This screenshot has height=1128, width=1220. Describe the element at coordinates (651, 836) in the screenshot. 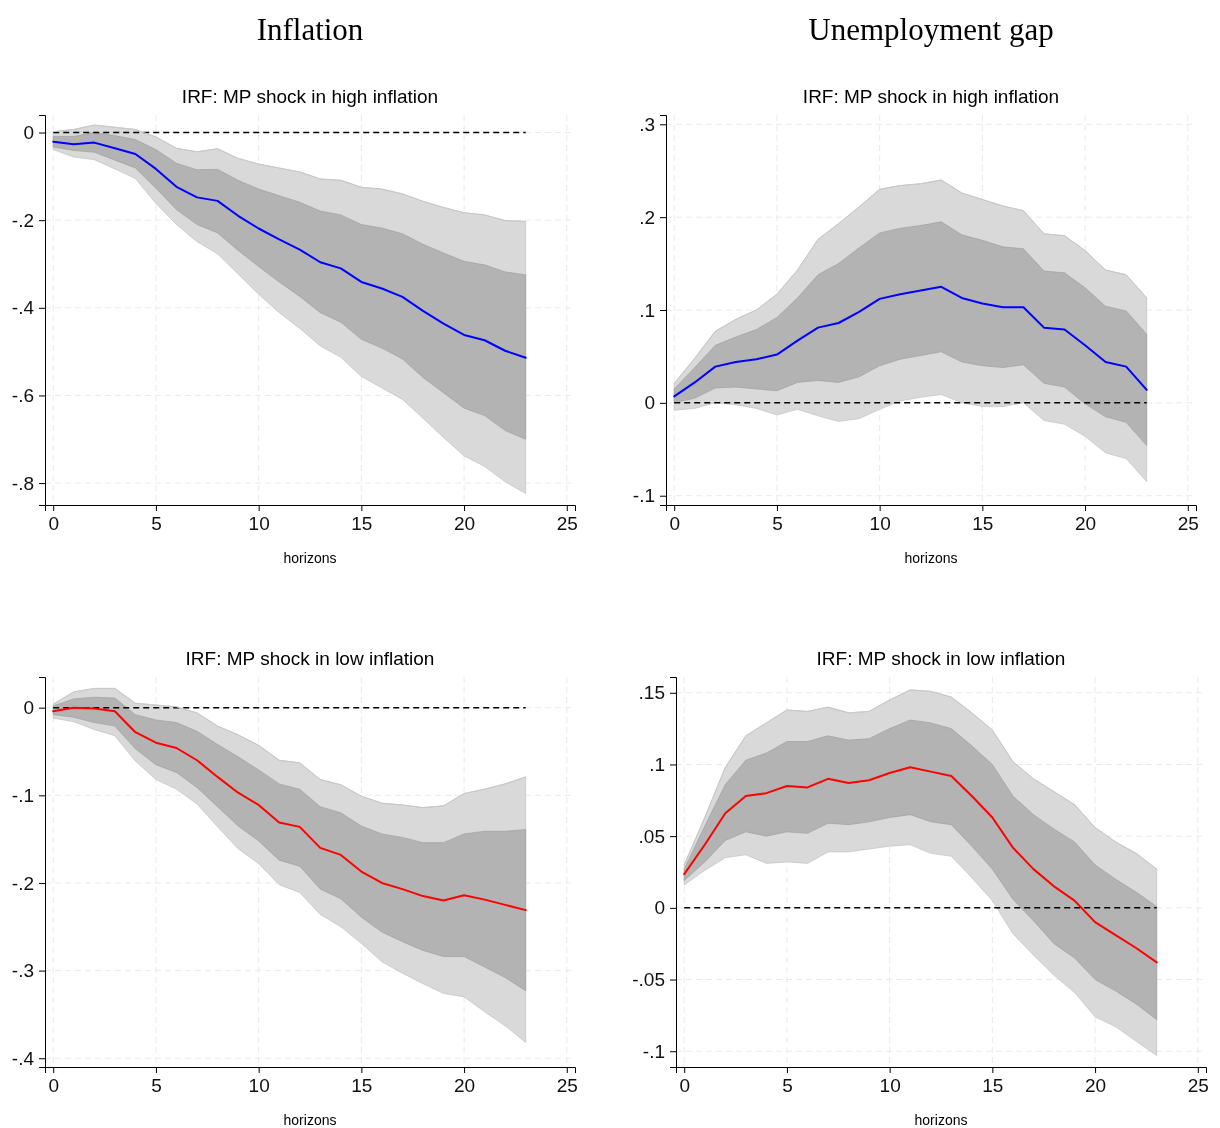

I see `y-tick-label: .05` at that location.